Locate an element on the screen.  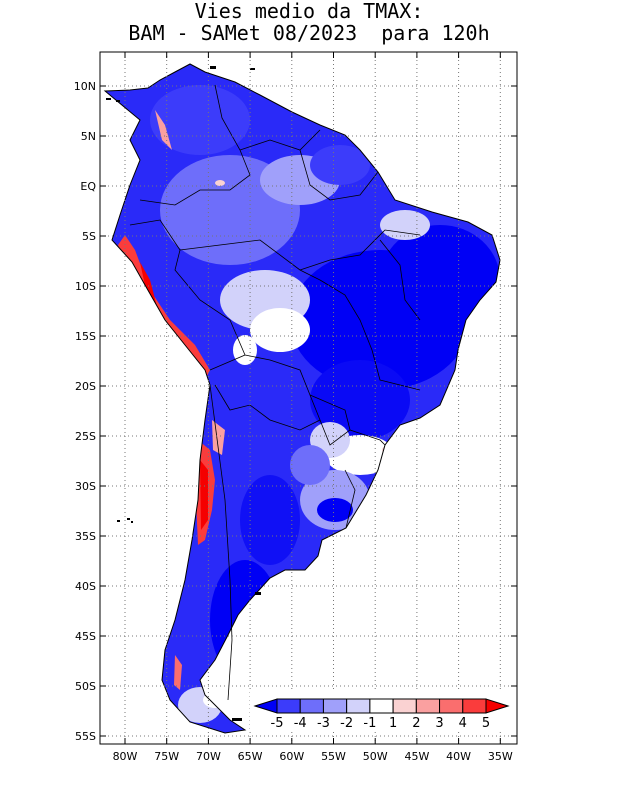
lat-tick-label: 5S is located at coordinates (89, 236).